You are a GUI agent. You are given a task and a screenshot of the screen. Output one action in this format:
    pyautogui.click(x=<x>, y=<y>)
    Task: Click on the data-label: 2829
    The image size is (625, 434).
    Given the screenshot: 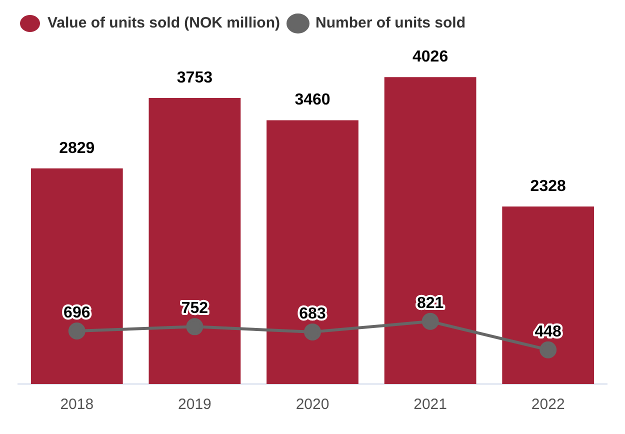 What is the action you would take?
    pyautogui.click(x=77, y=148)
    